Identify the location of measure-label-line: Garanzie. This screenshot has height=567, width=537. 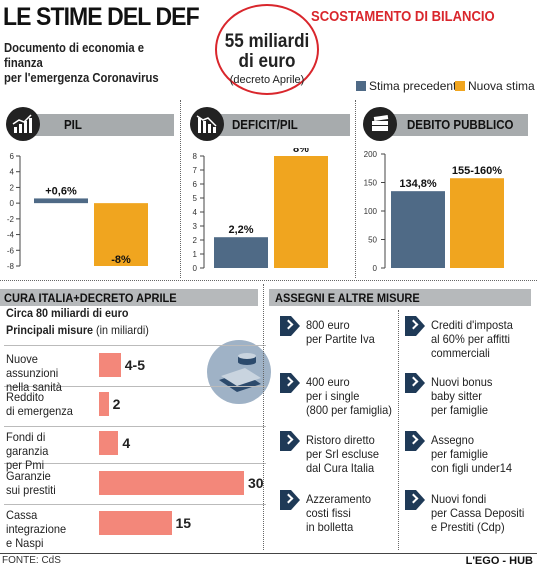
(28, 476).